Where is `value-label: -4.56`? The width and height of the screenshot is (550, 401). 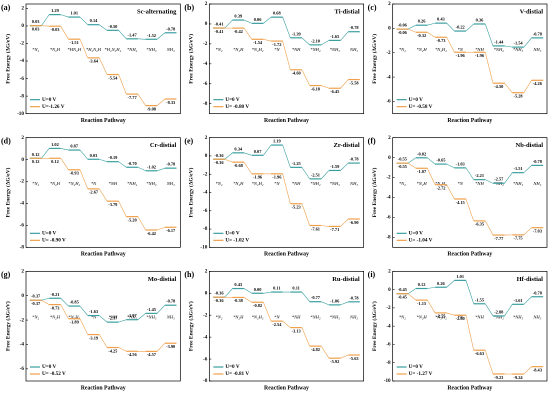 value-label: -4.56 is located at coordinates (133, 354).